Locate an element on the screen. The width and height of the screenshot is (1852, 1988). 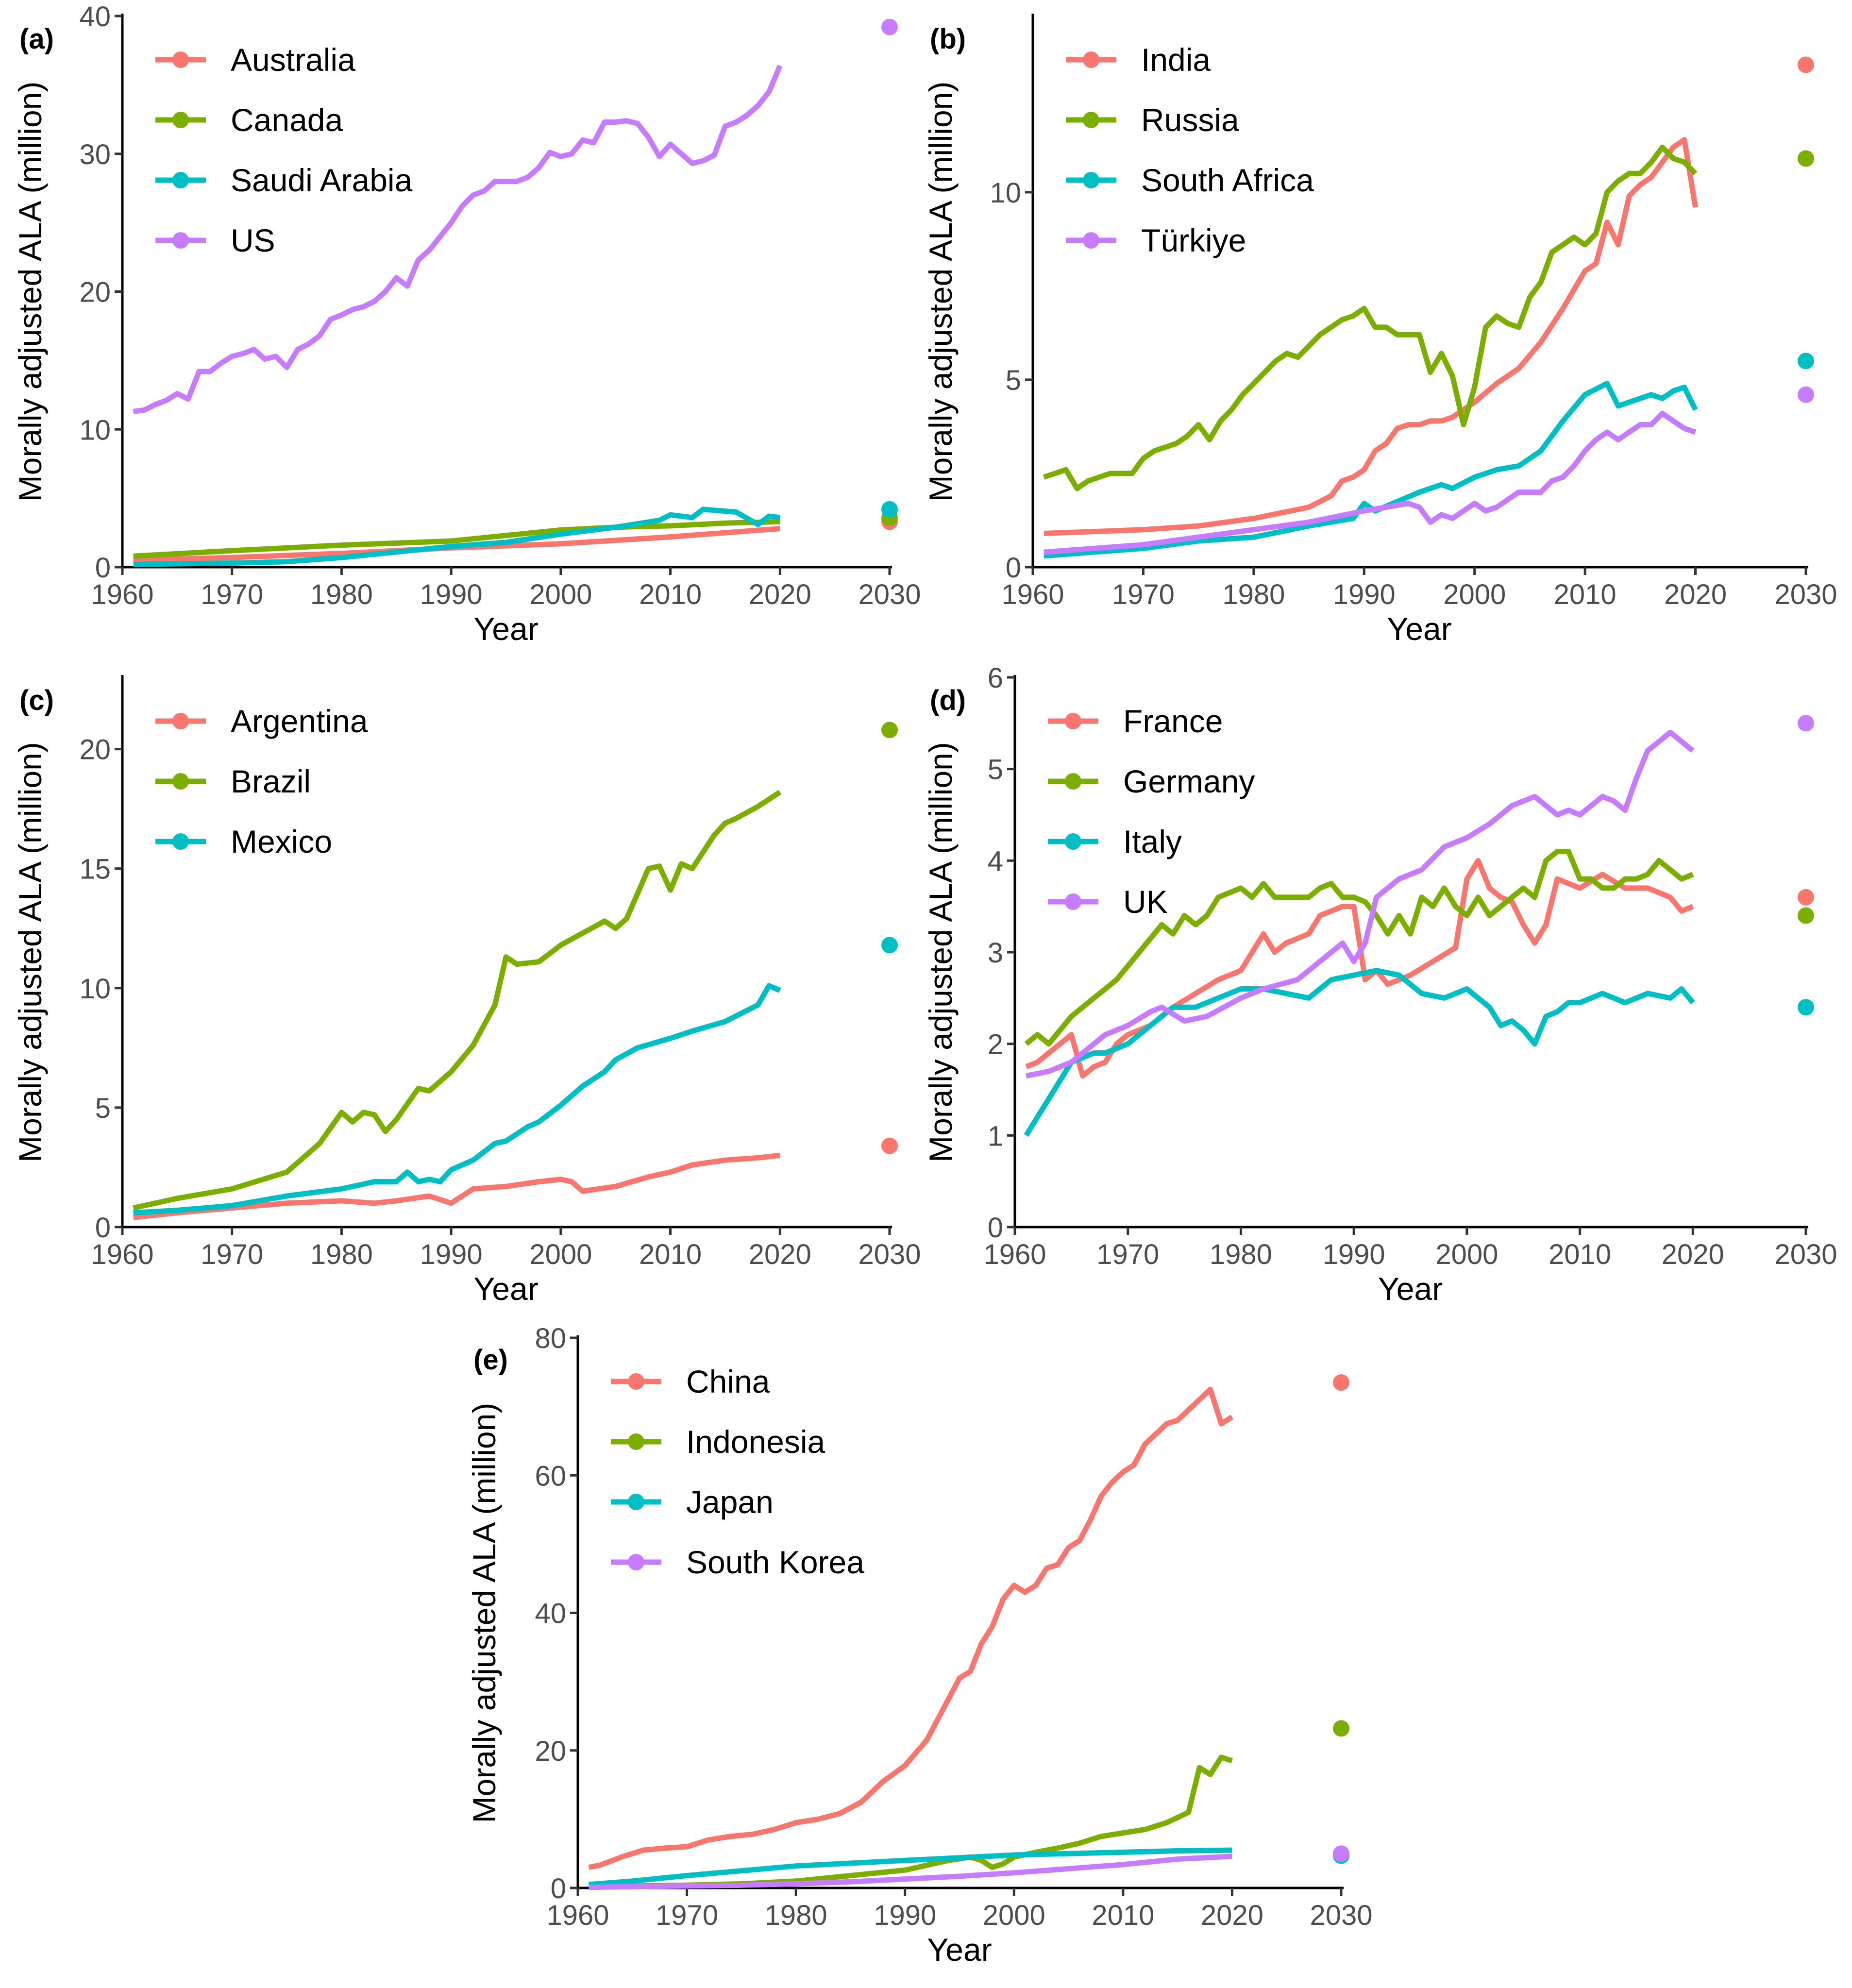
panel-c-series-line-argentina is located at coordinates (456, 1186).